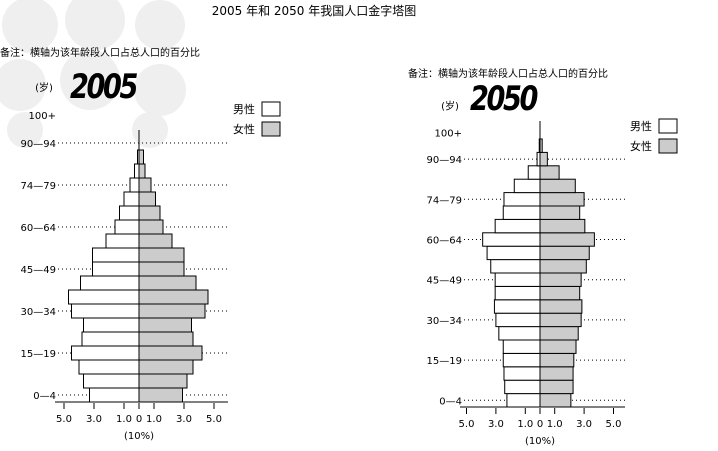 Image resolution: width=718 pixels, height=451 pixels. I want to click on y-tick-label: 15—19, so click(444, 361).